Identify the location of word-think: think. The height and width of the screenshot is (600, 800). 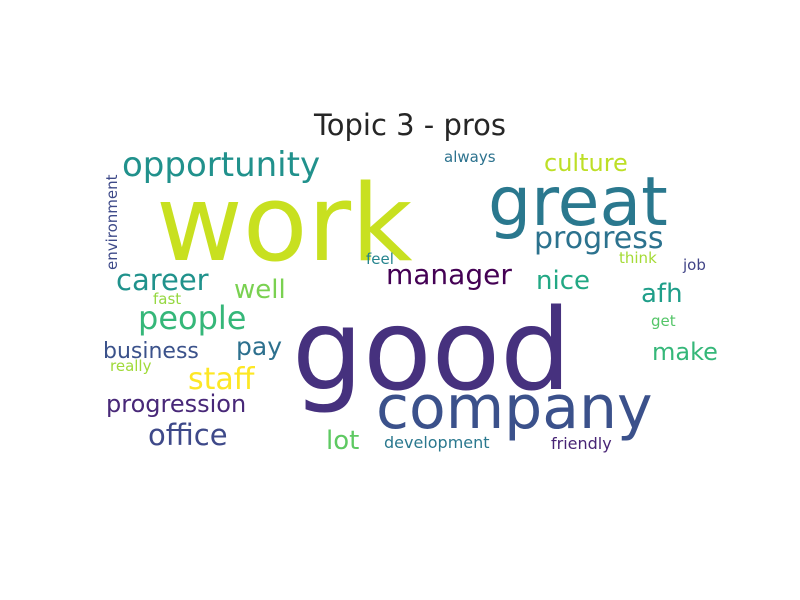
(638, 258).